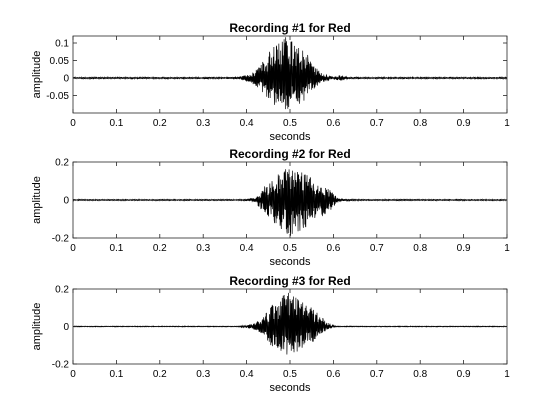  Describe the element at coordinates (289, 154) in the screenshot. I see `chart-title: Recording #2 for Red` at that location.